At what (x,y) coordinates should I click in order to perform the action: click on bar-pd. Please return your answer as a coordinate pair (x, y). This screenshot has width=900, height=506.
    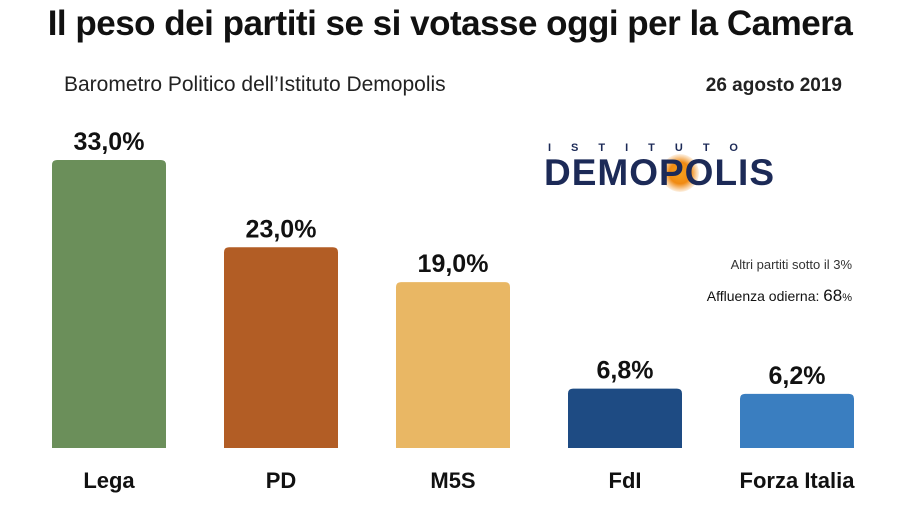
    Looking at the image, I should click on (281, 347).